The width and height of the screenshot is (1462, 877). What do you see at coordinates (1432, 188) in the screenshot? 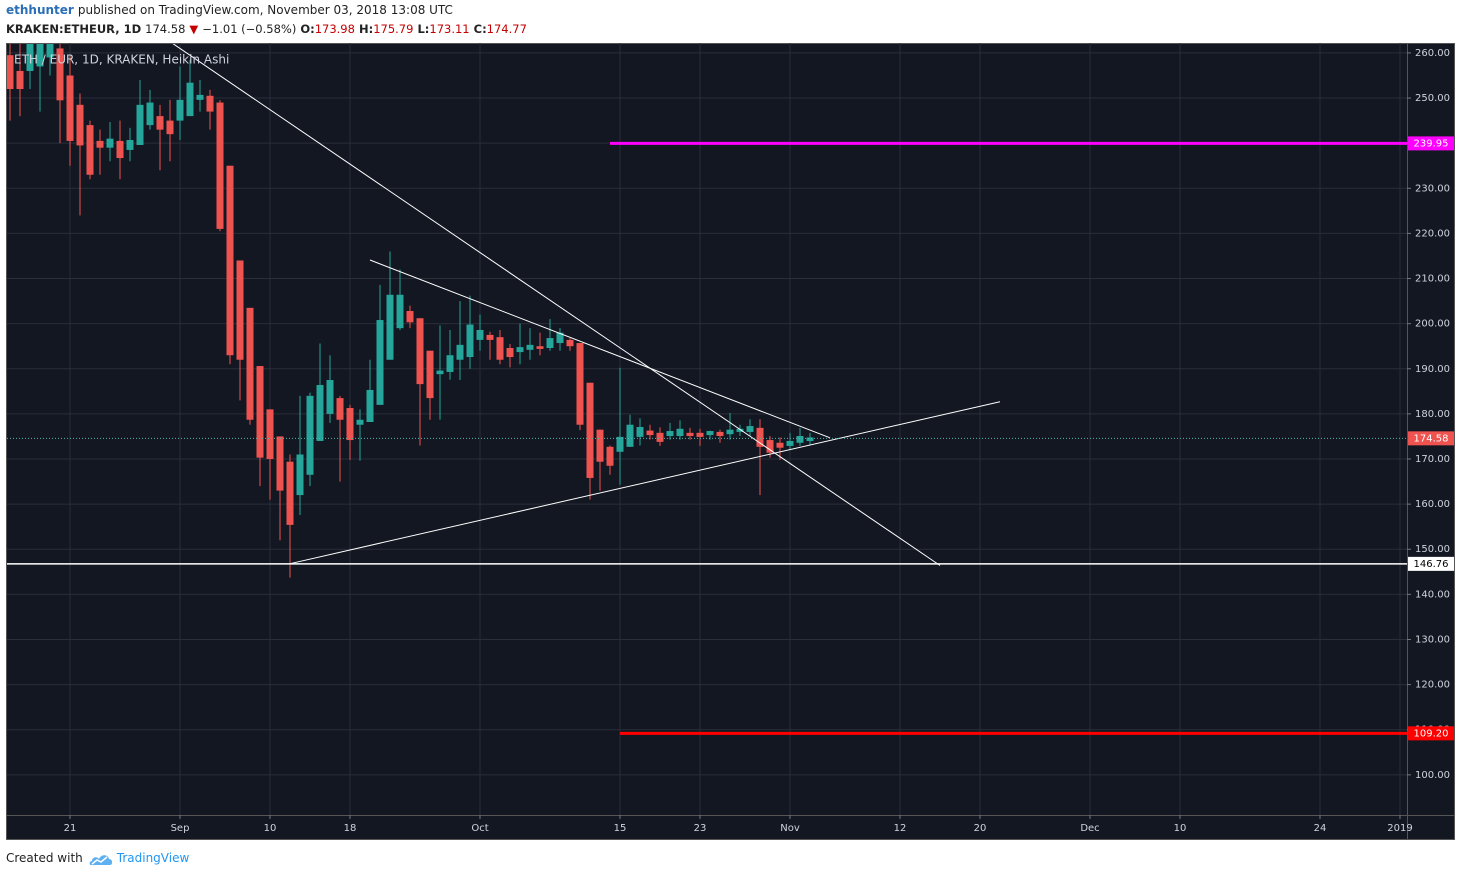
I see `y-tick-label: 230.00` at bounding box center [1432, 188].